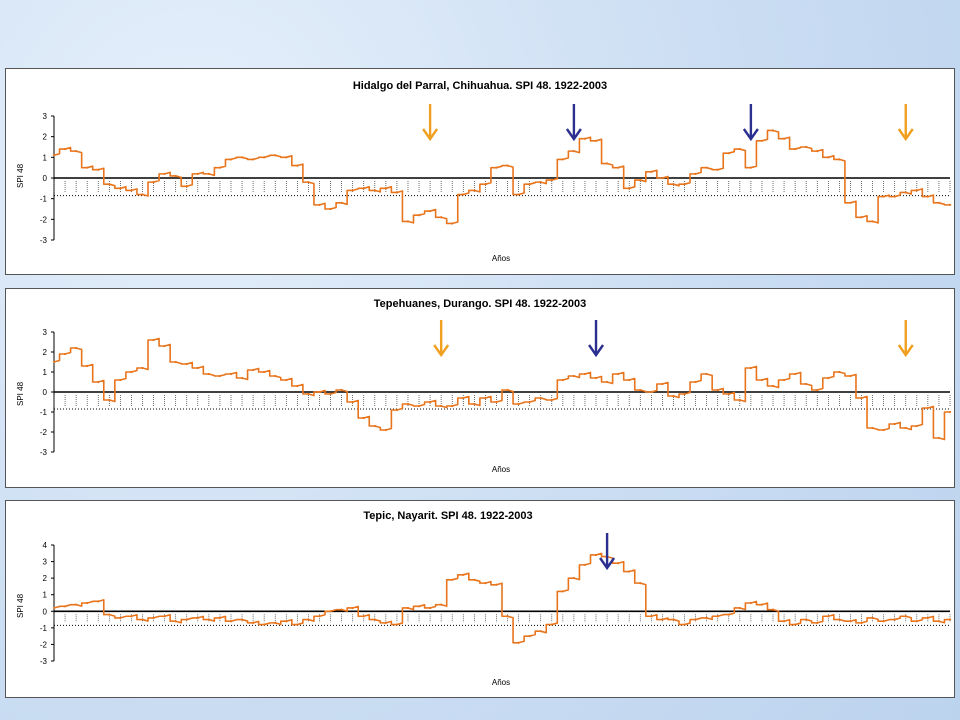  I want to click on y-tick-label: -1, so click(44, 199).